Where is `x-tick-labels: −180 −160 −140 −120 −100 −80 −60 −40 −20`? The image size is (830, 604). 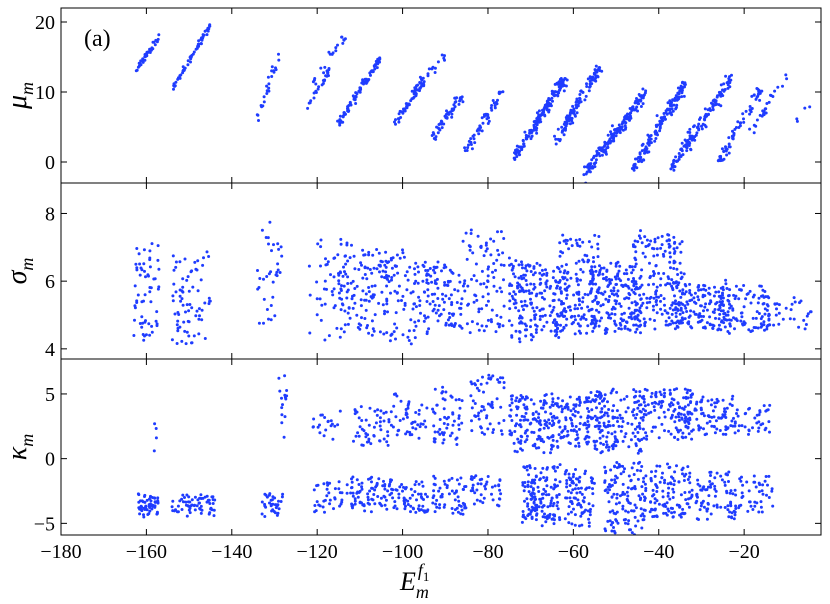 x-tick-labels: −180 −160 −140 −120 −100 −80 −60 −40 −20 is located at coordinates (399, 552).